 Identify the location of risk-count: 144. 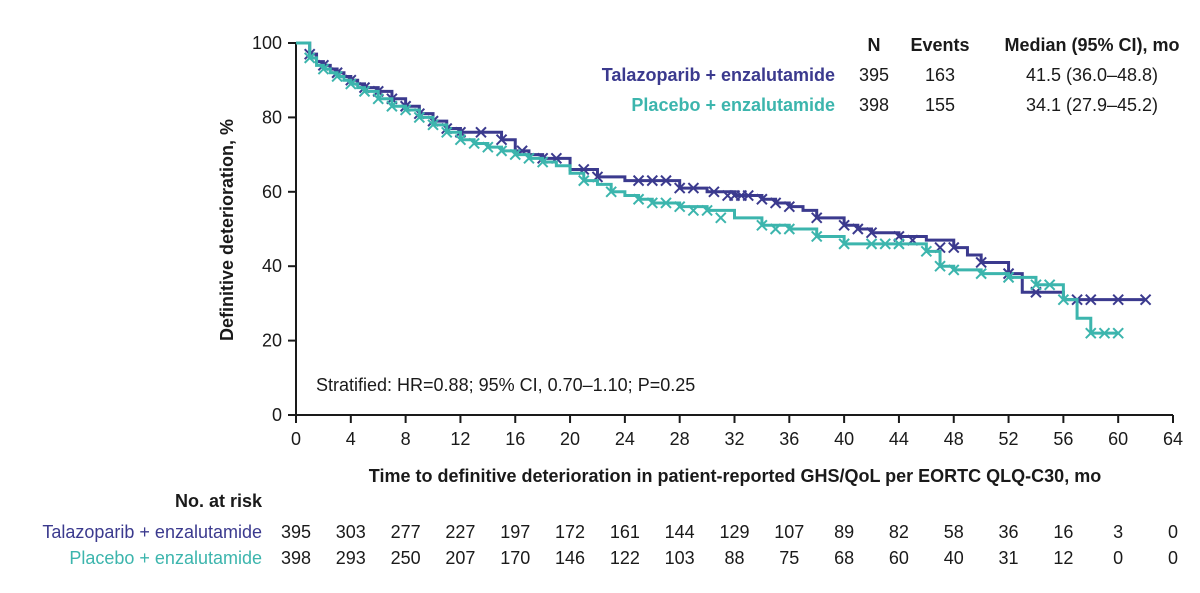
(680, 532).